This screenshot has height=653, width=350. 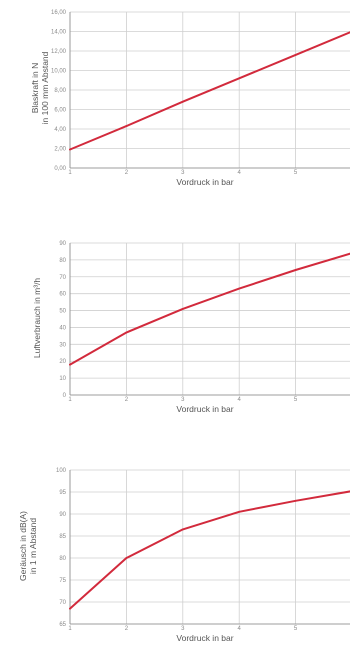 I want to click on y-tick-label: 2,00, so click(x=60, y=150).